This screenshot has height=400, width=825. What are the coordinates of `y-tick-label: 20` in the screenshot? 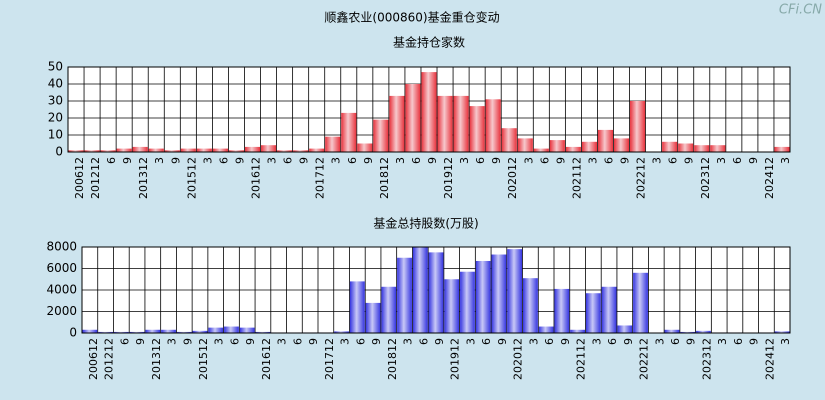 It's located at (55, 118).